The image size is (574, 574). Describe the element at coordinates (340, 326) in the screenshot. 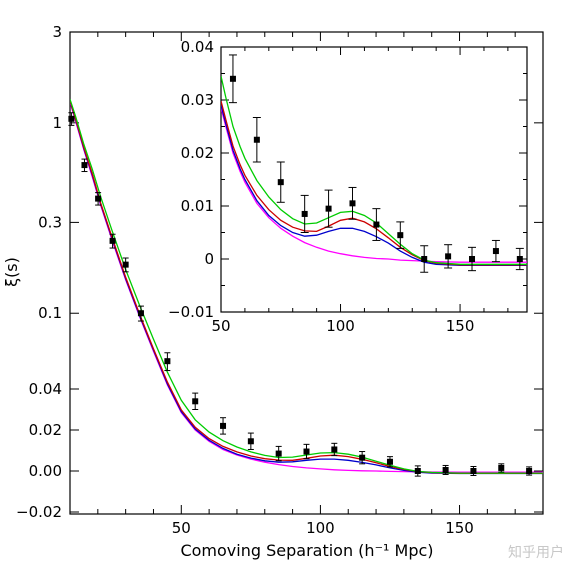

I see `inset-x-tick-label: 100` at that location.